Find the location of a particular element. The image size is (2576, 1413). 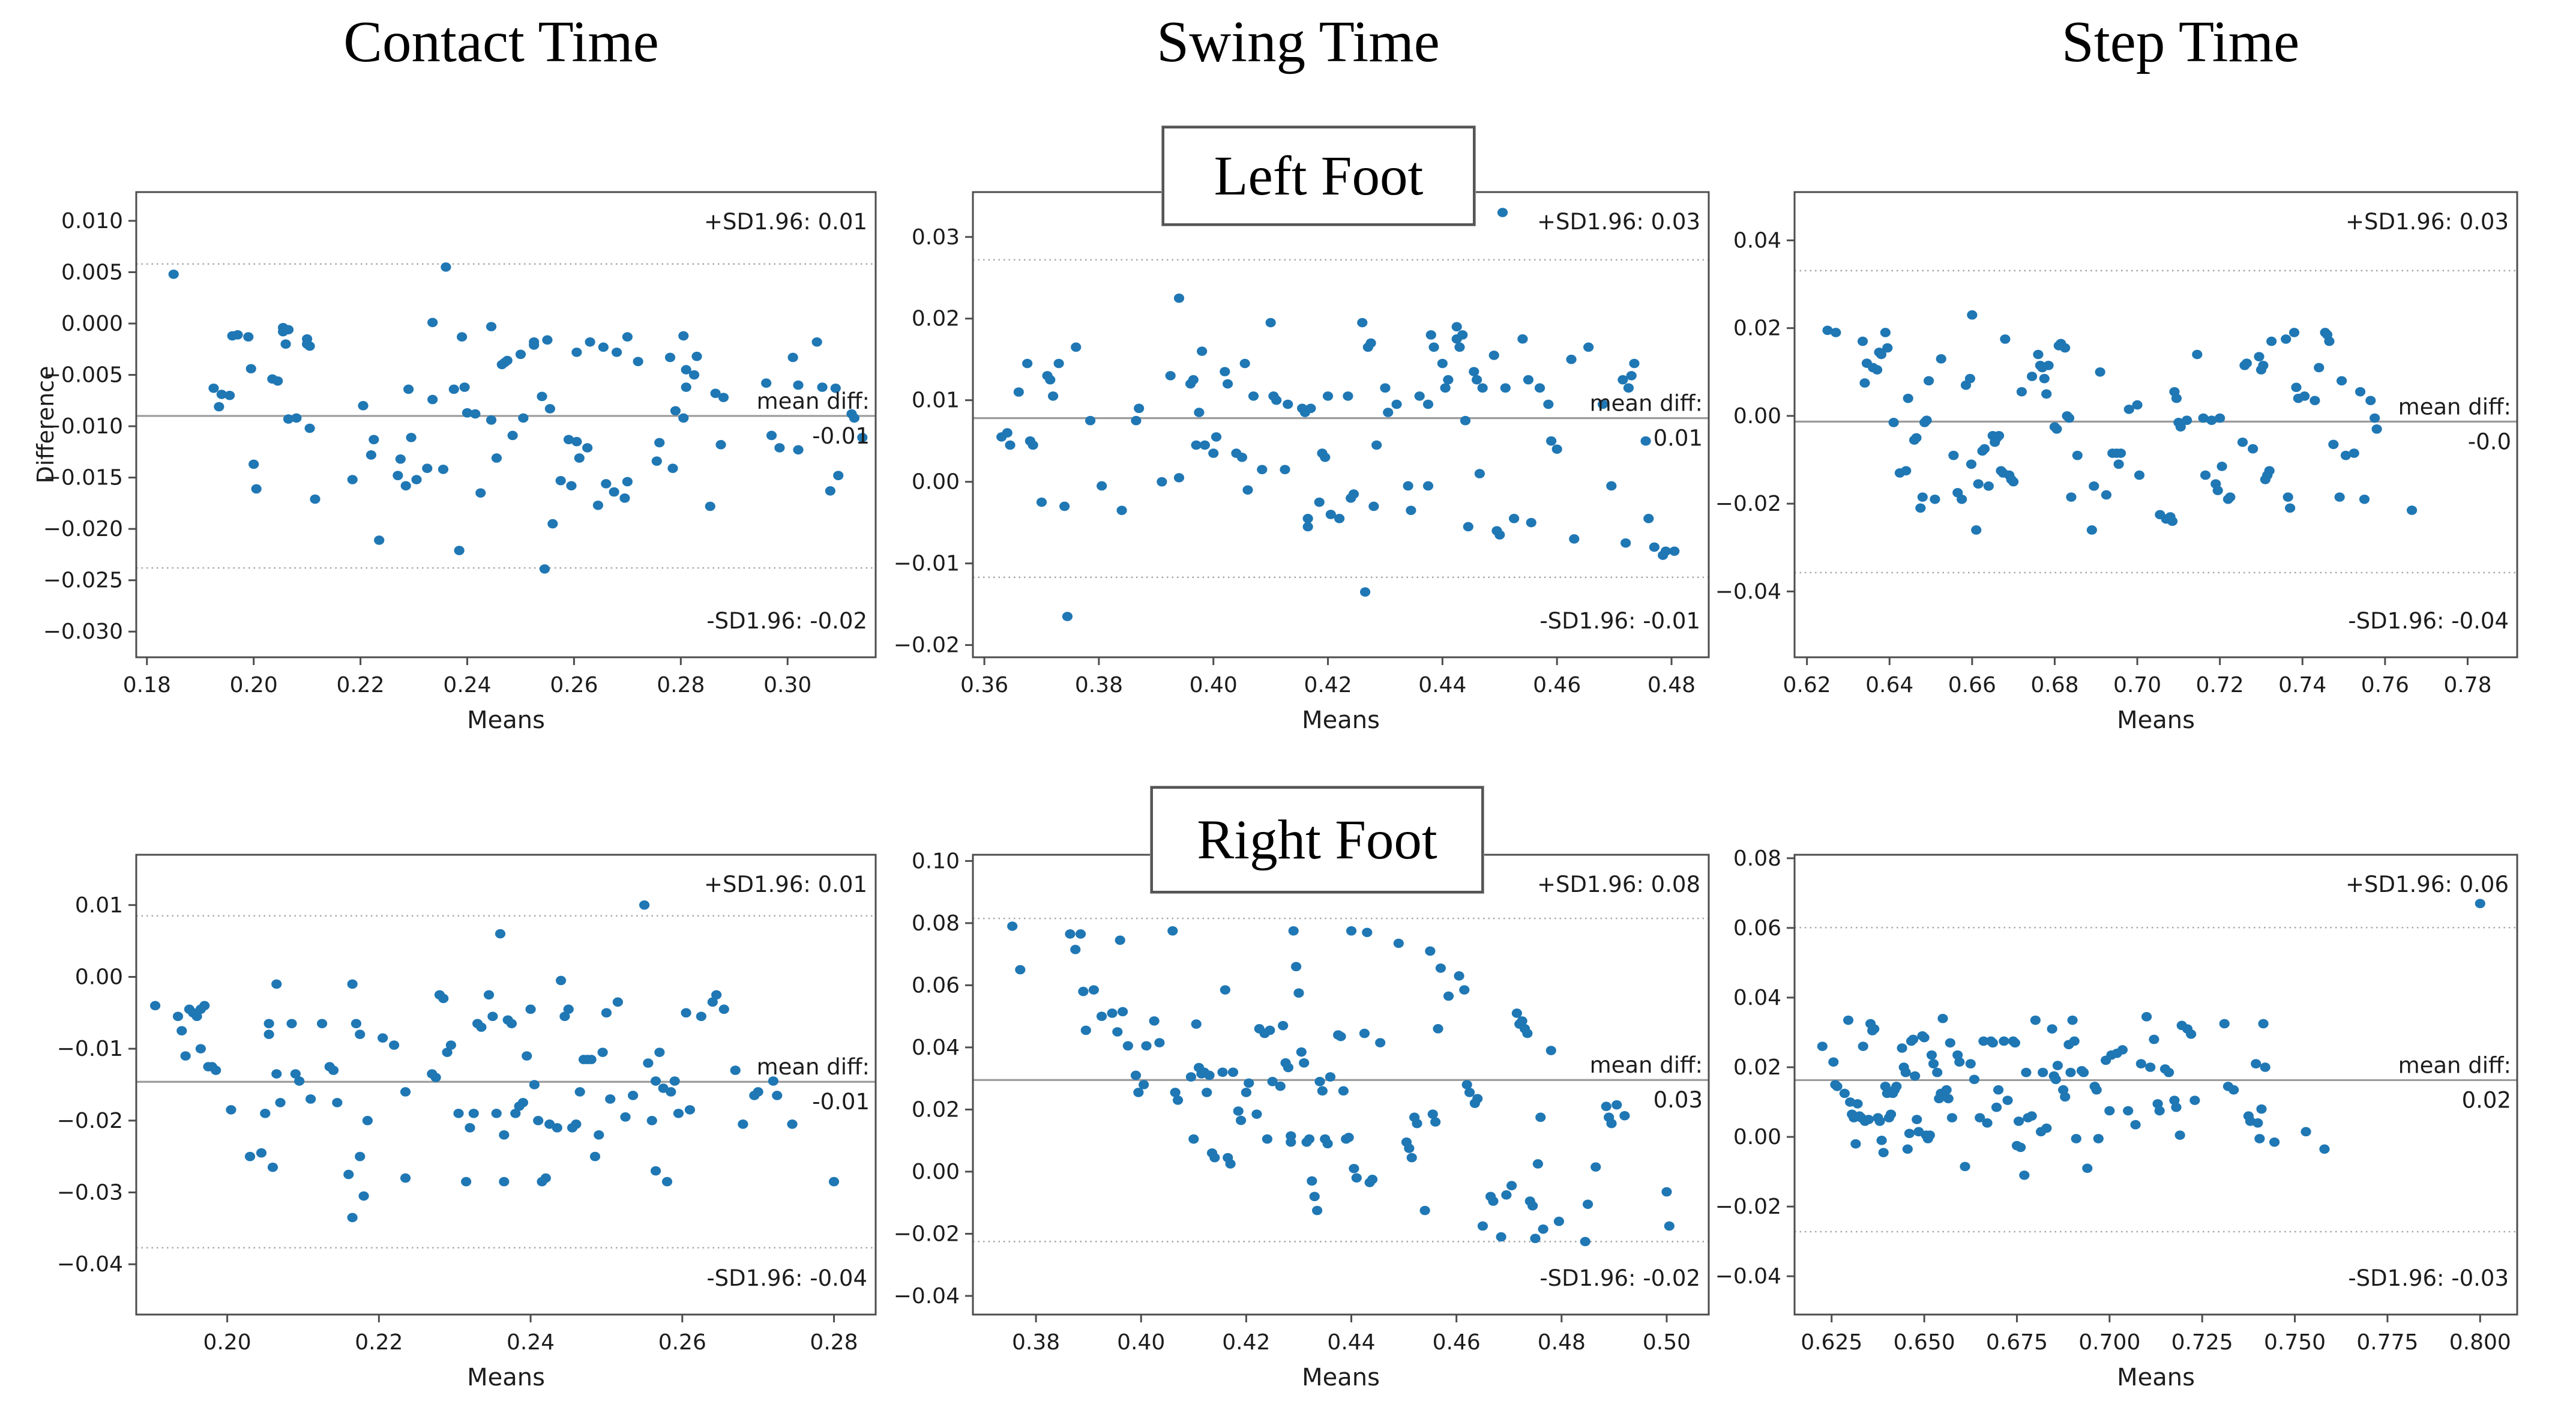

y-tick-label: −0.010 is located at coordinates (83, 427).